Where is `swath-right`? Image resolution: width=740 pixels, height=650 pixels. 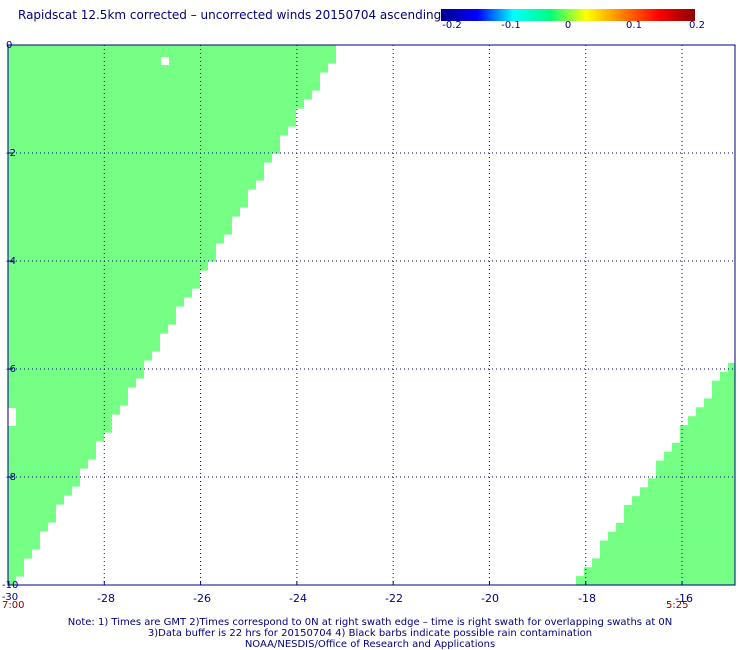
swath-right is located at coordinates (655, 474).